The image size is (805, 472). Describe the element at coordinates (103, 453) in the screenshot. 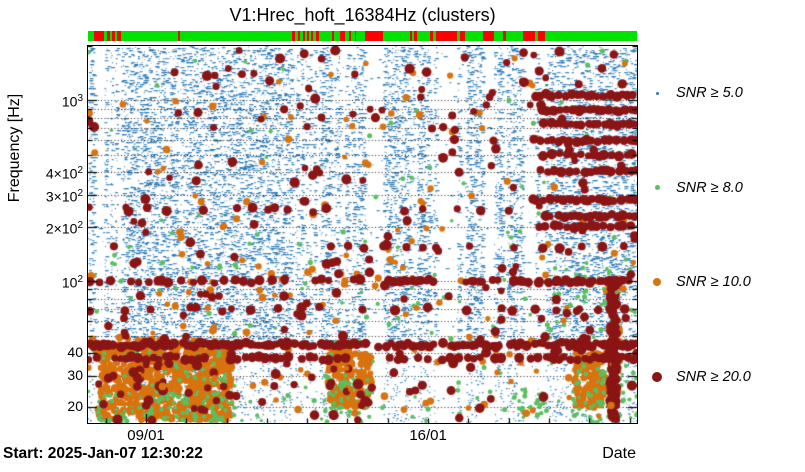

I see `start-time-label: Start: 2025-Jan-07 12:30:22` at that location.